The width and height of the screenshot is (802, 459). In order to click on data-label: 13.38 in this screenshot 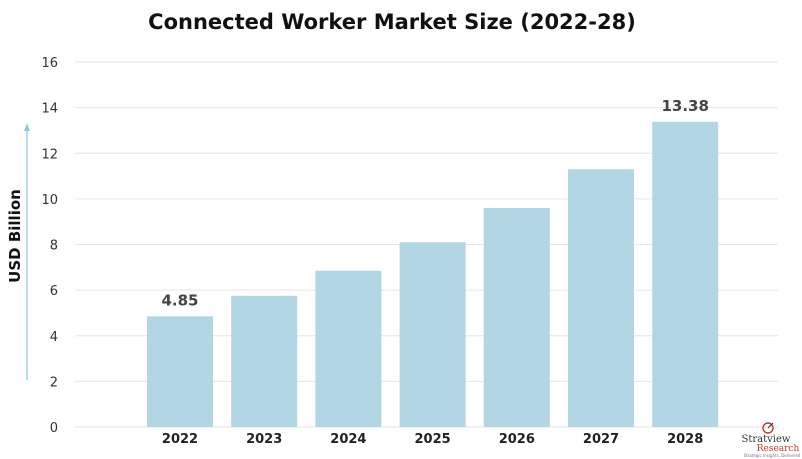, I will do `click(684, 106)`.